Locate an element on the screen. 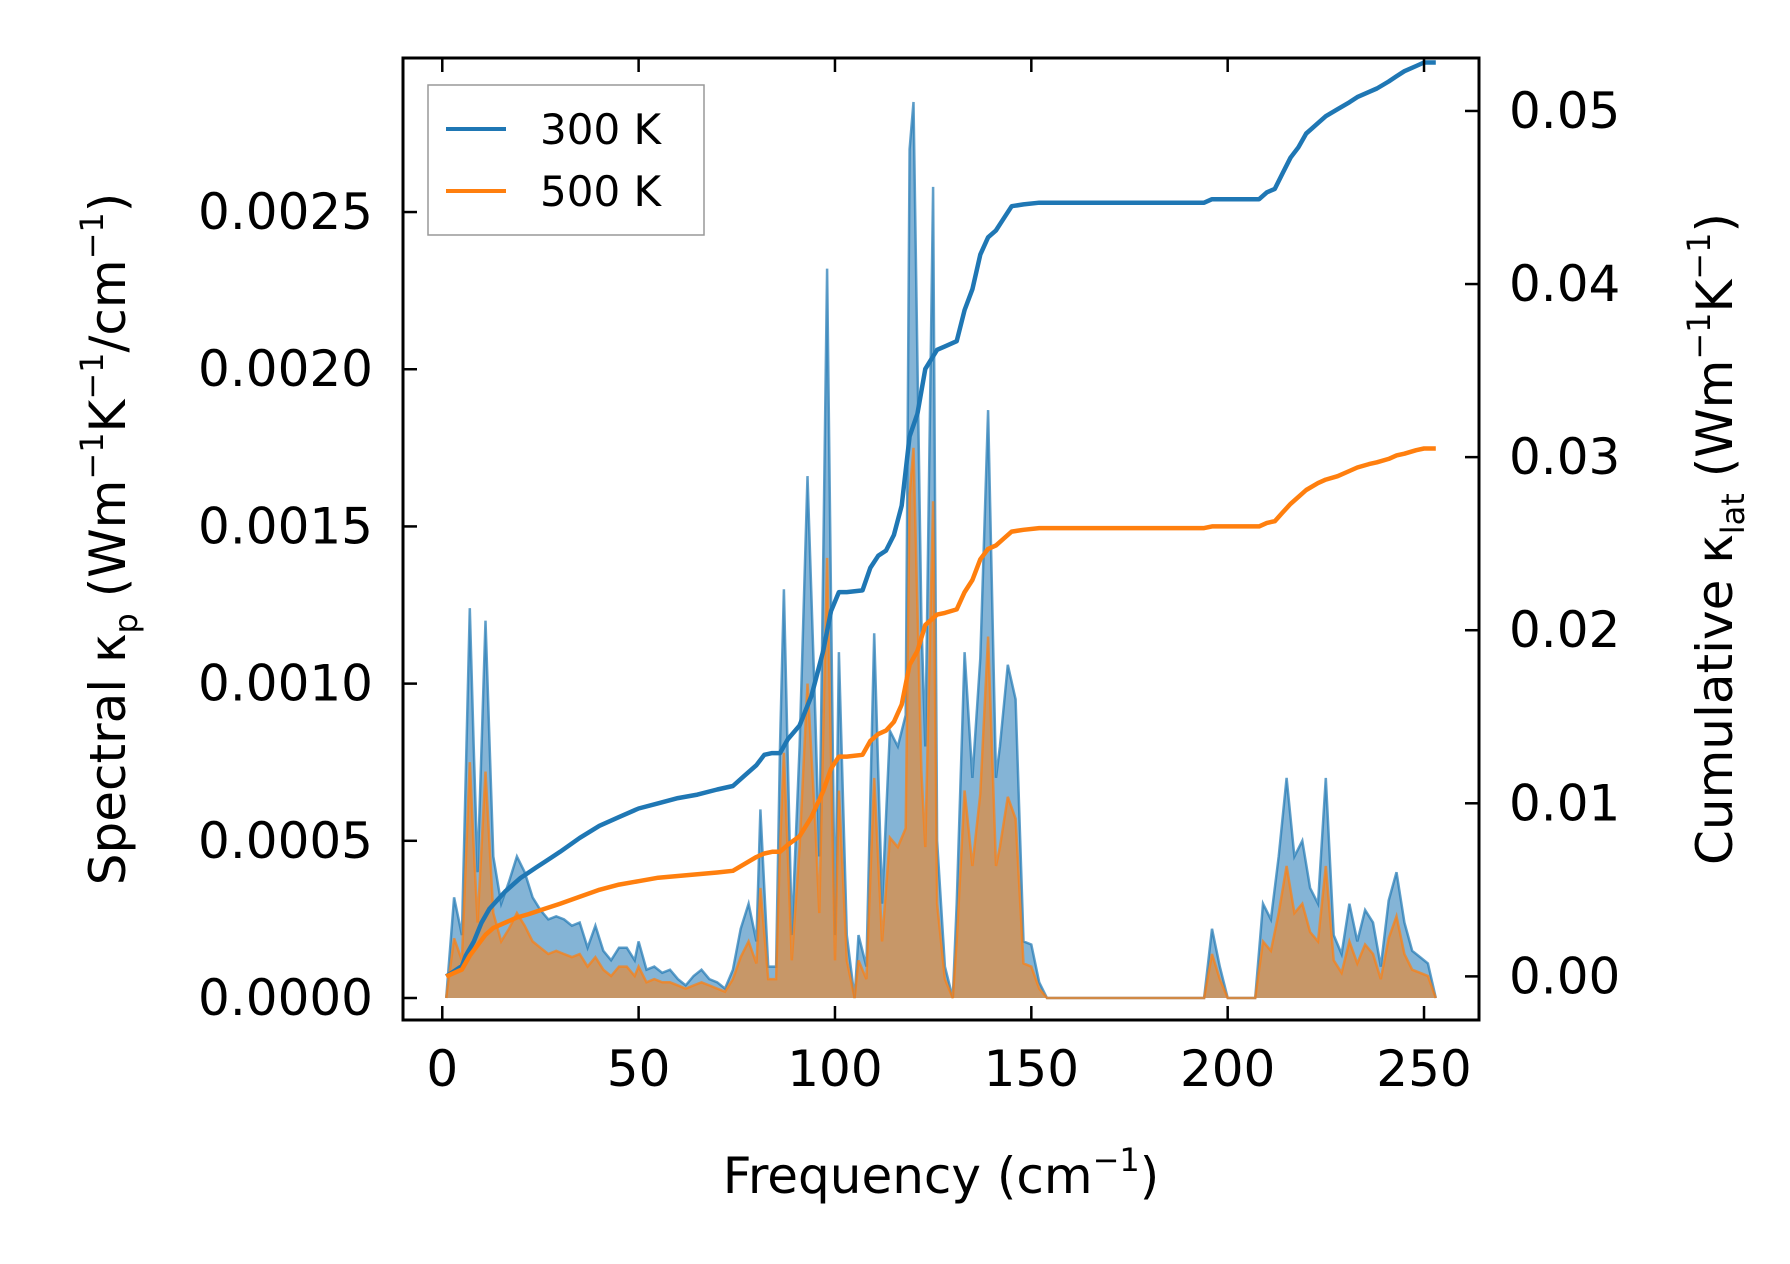  y-axis-left-label: Spectral κp (Wm−1K−1/cm−1) is located at coordinates (109, 539).